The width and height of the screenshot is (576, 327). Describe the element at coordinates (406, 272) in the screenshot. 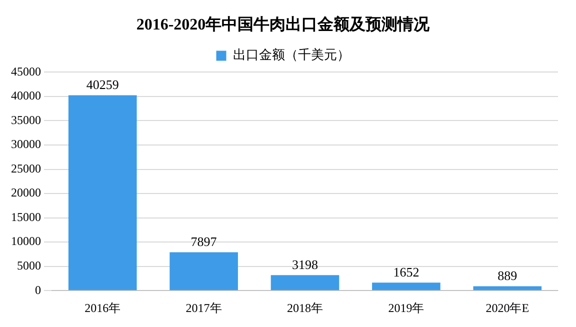

I see `data-label: 1652` at that location.